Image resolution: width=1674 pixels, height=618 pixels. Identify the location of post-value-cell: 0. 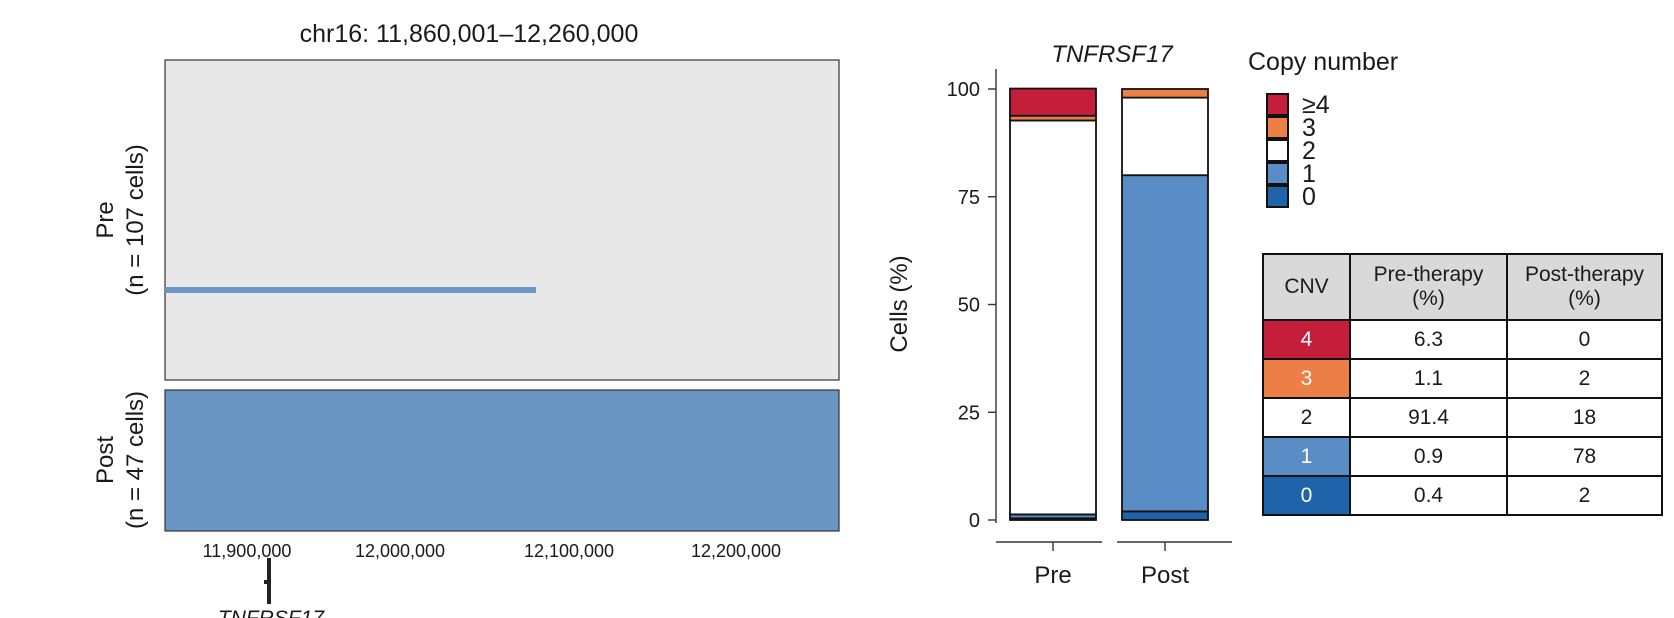
(1584, 339).